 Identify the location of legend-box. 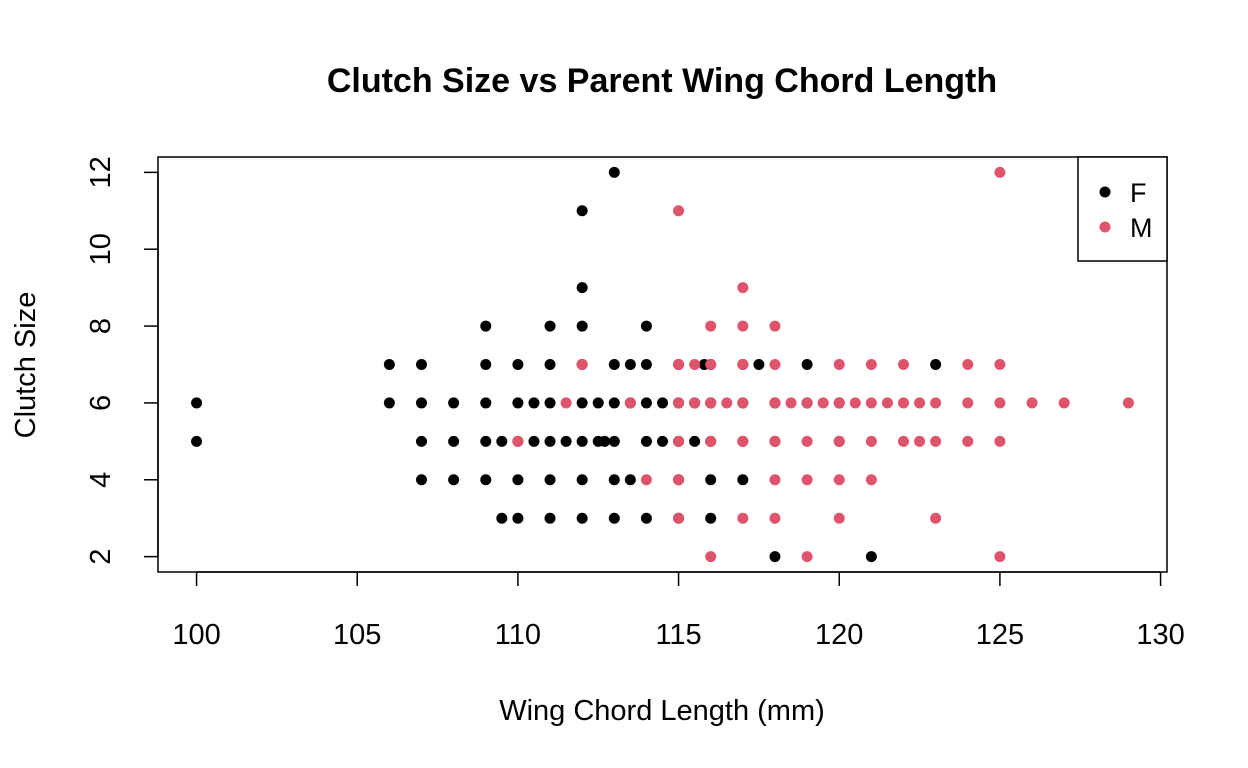
(1122, 209).